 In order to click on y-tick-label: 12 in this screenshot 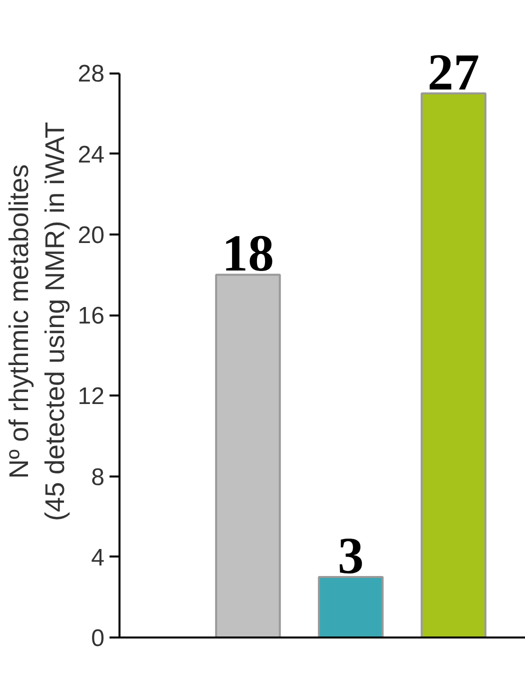, I will do `click(91, 396)`.